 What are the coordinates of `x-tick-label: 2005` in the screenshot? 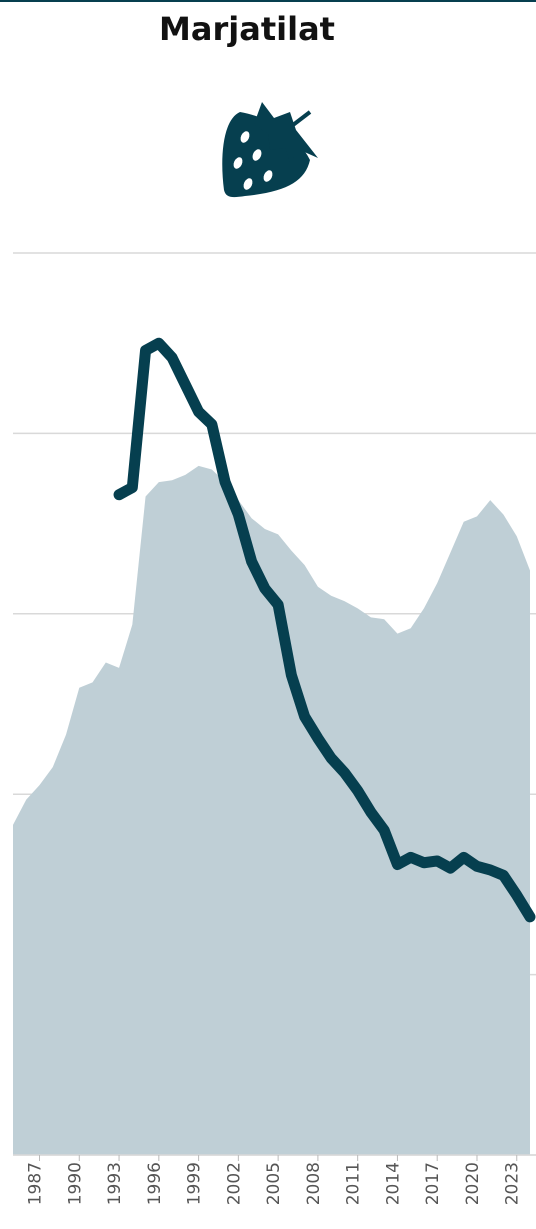 It's located at (274, 1183).